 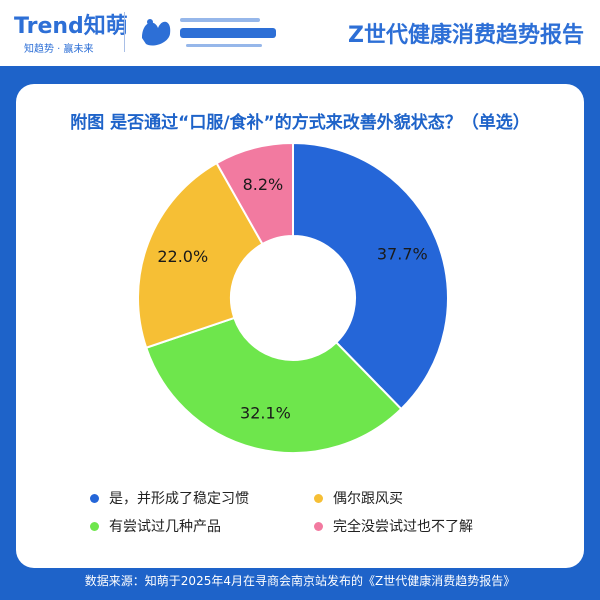 What do you see at coordinates (182, 256) in the screenshot?
I see `slice-value-label: 22.0%` at bounding box center [182, 256].